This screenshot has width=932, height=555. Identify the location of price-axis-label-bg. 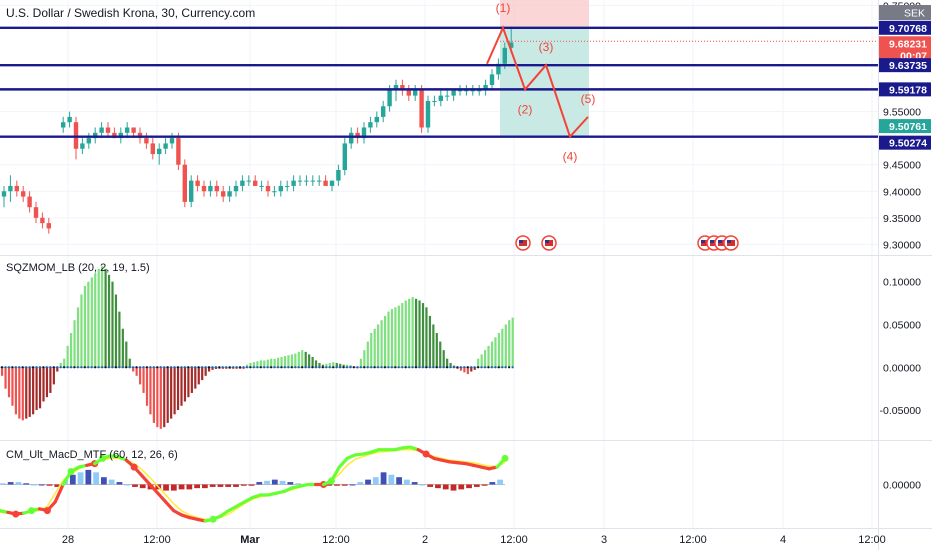
(905, 126).